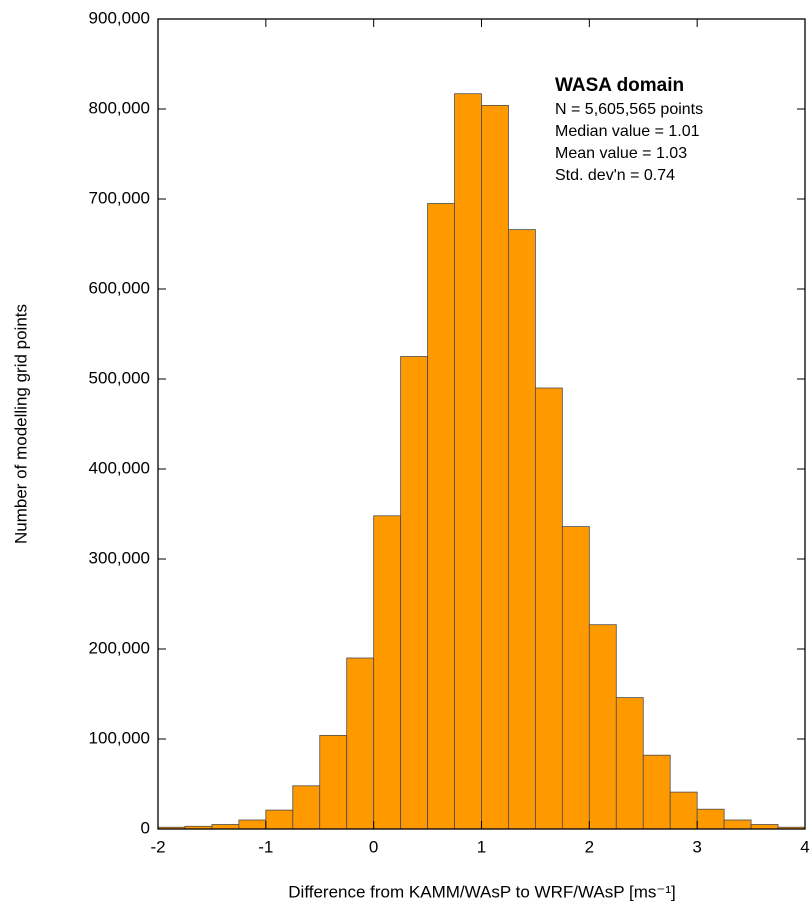 The image size is (812, 912). I want to click on x-tick-label: 4, so click(804, 846).